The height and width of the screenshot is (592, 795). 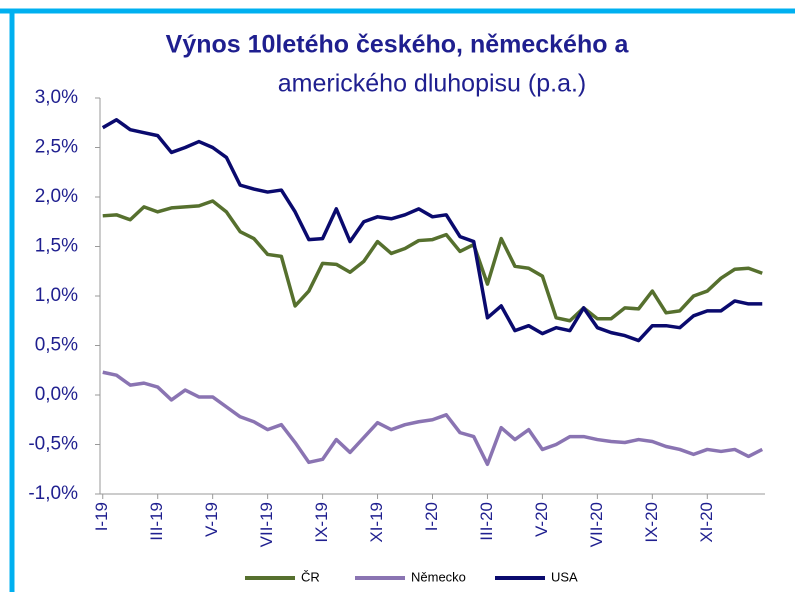 I want to click on chart-title: Výnos 10letého českého, německého a, so click(x=398, y=45).